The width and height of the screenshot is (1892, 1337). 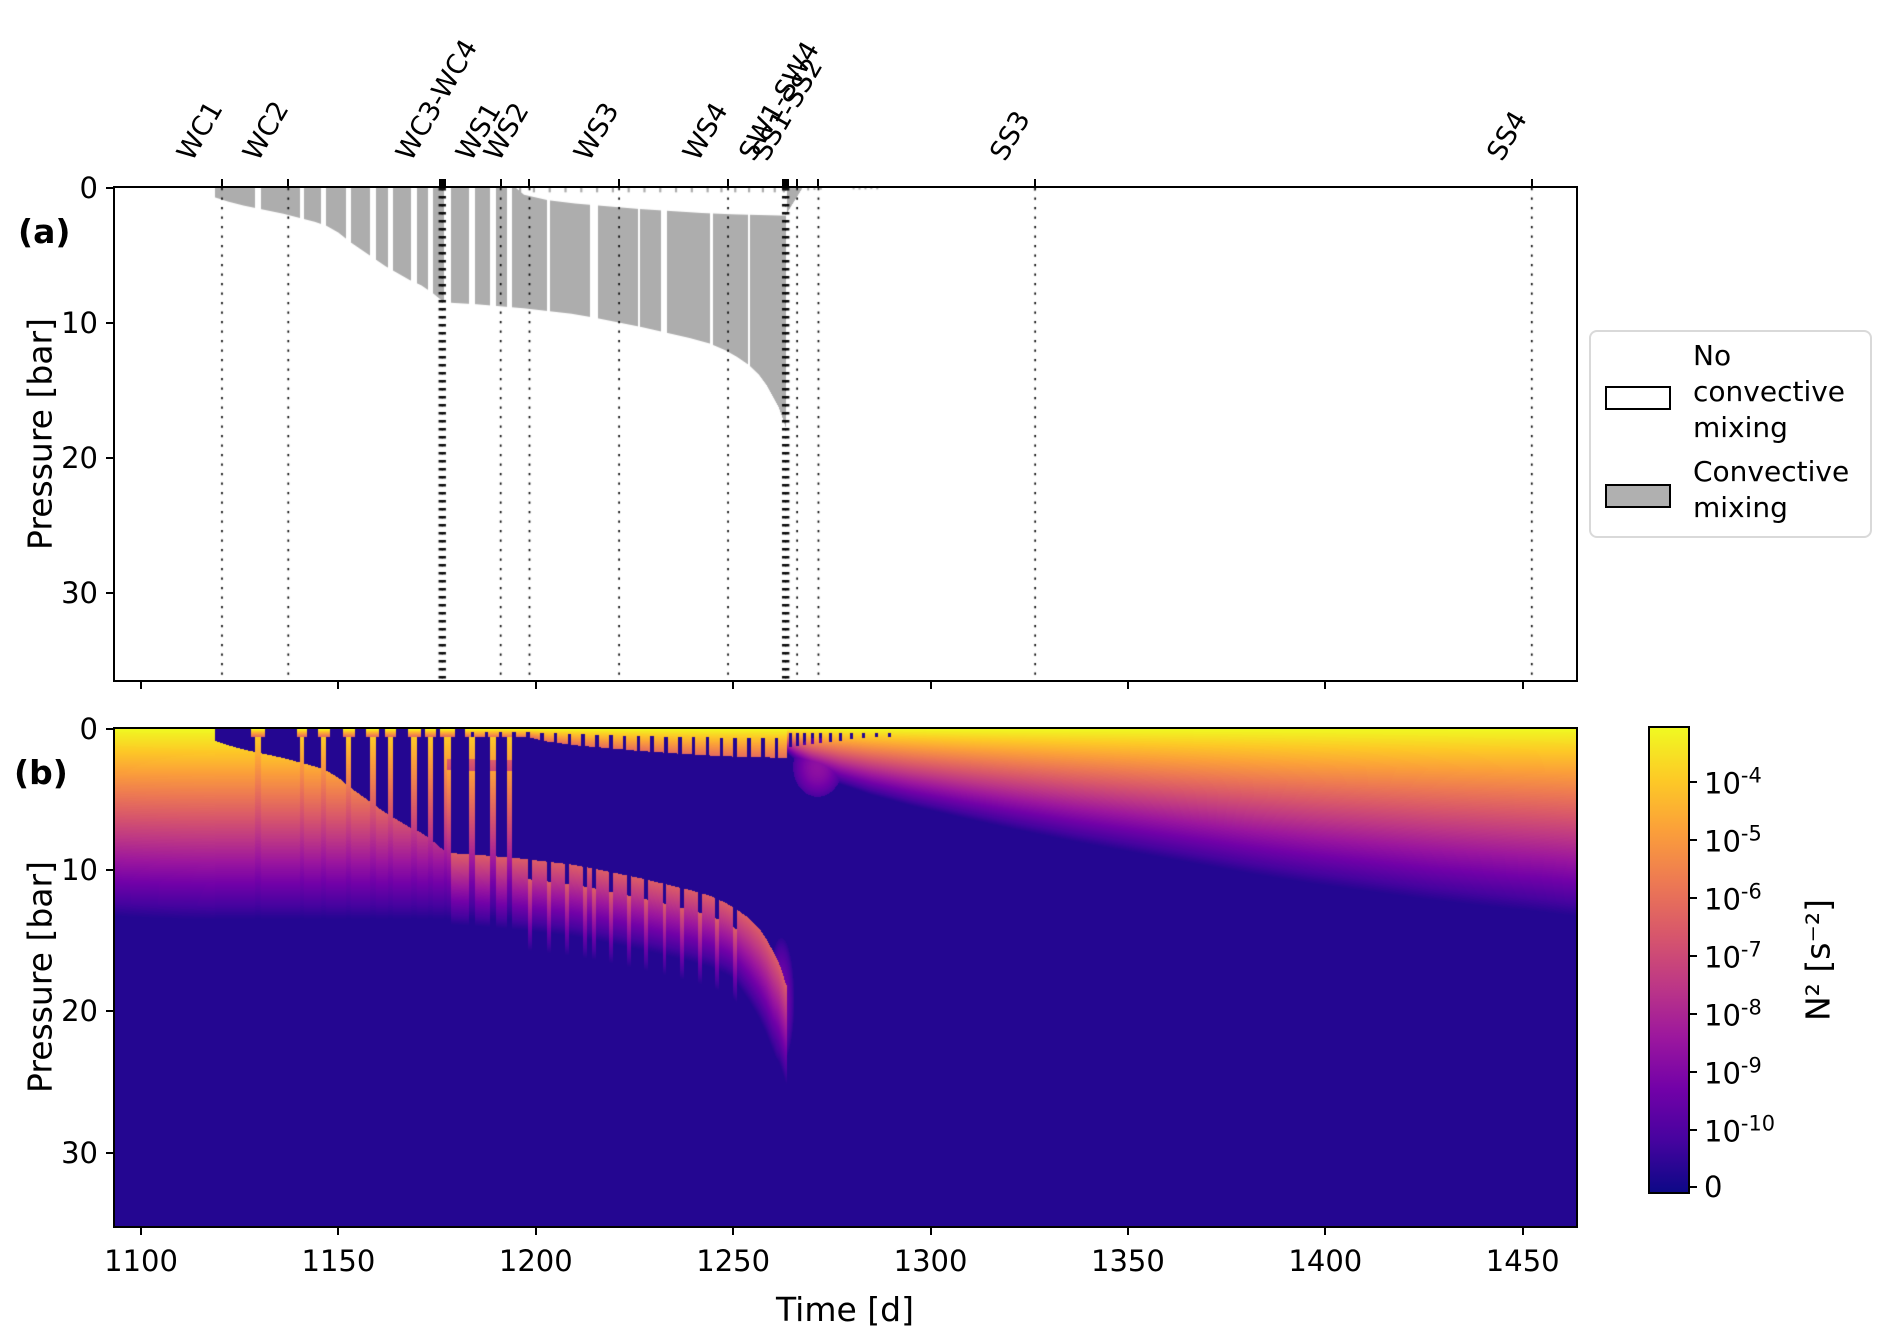 I want to click on time-tick-label: 1200, so click(x=535, y=1261).